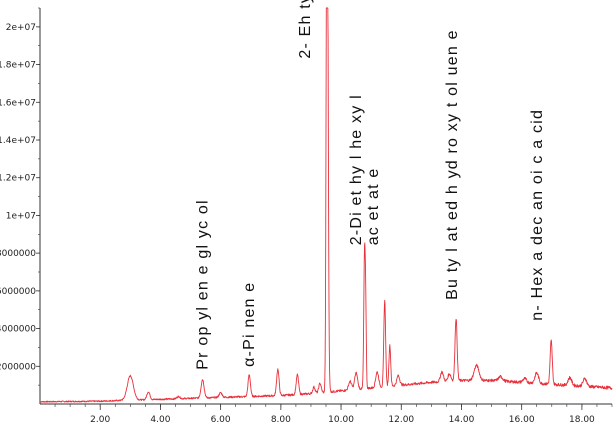 The height and width of the screenshot is (430, 613). What do you see at coordinates (373, 206) in the screenshot?
I see `peak-label: ac et at e` at bounding box center [373, 206].